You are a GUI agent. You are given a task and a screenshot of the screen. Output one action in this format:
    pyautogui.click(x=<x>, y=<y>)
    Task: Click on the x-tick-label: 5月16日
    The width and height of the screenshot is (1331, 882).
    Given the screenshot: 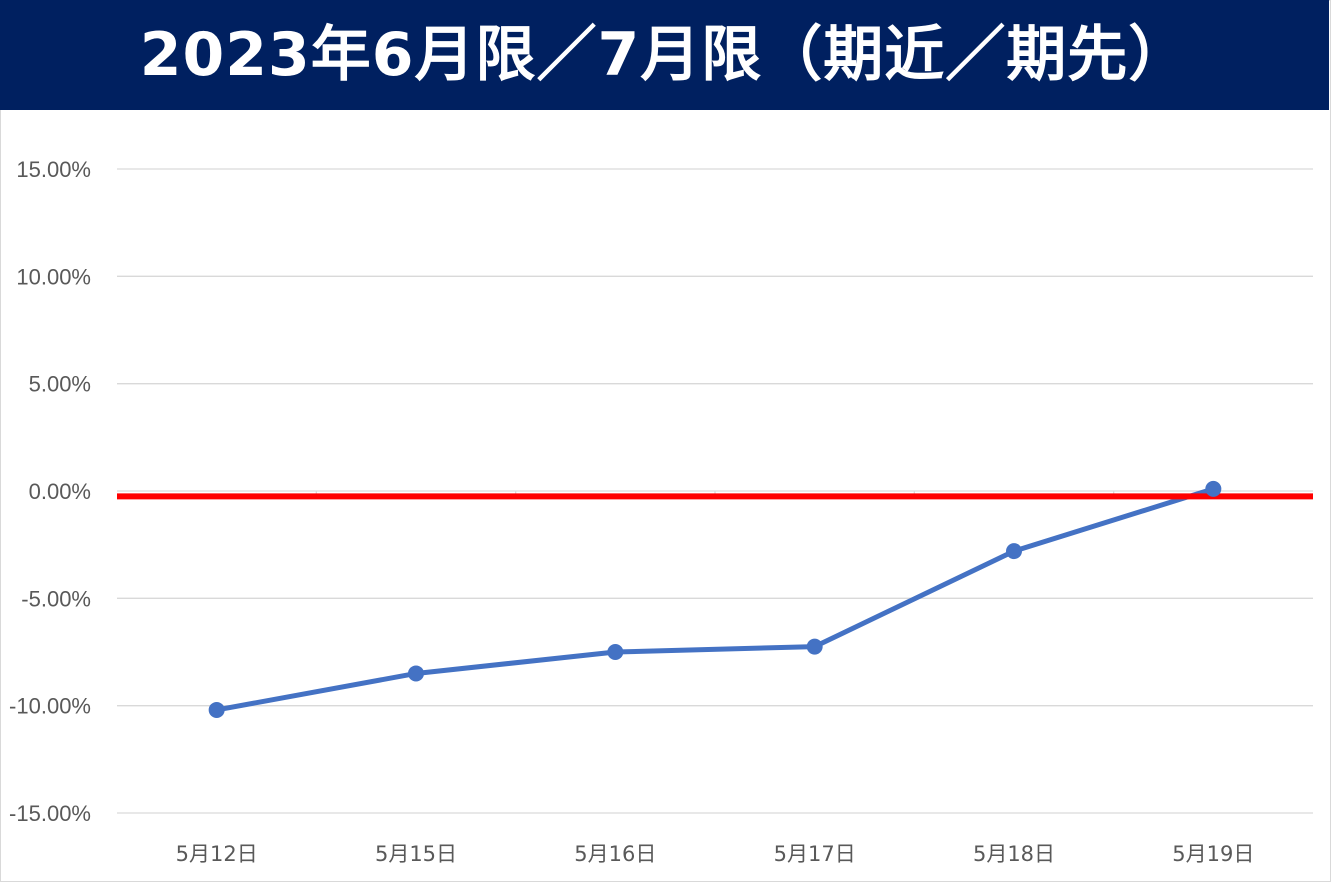 What is the action you would take?
    pyautogui.click(x=615, y=854)
    